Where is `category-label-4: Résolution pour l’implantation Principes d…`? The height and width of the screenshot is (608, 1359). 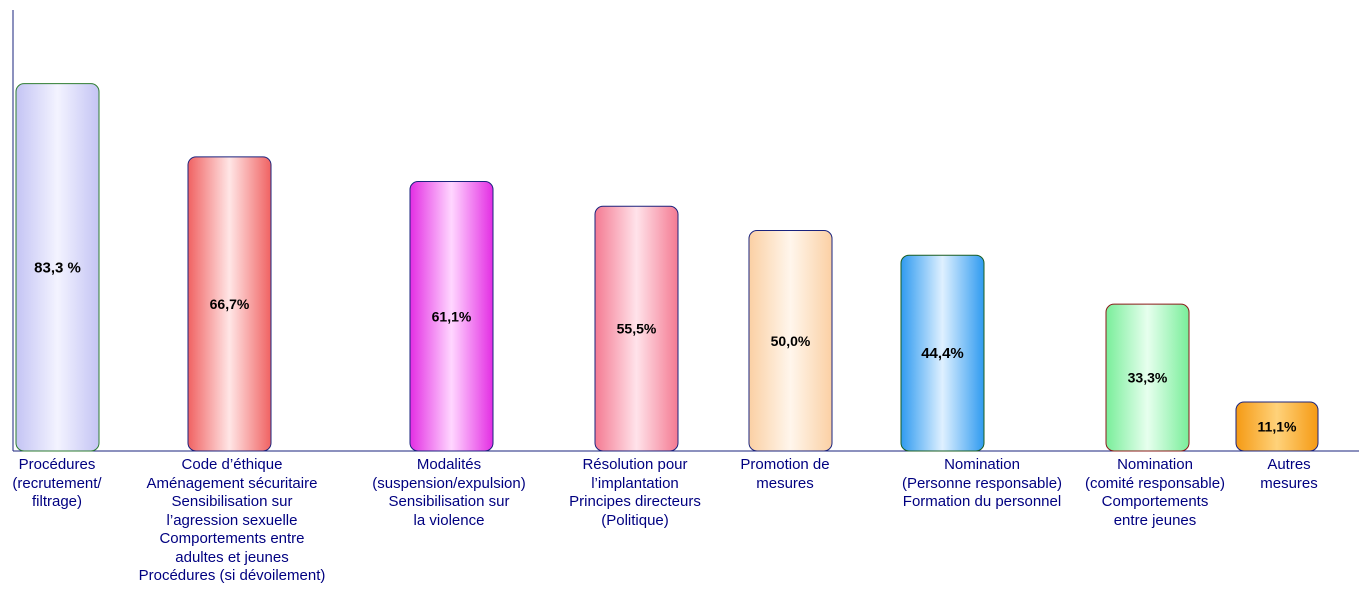 category-label-4: Résolution pour l’implantation Principes d… is located at coordinates (635, 493).